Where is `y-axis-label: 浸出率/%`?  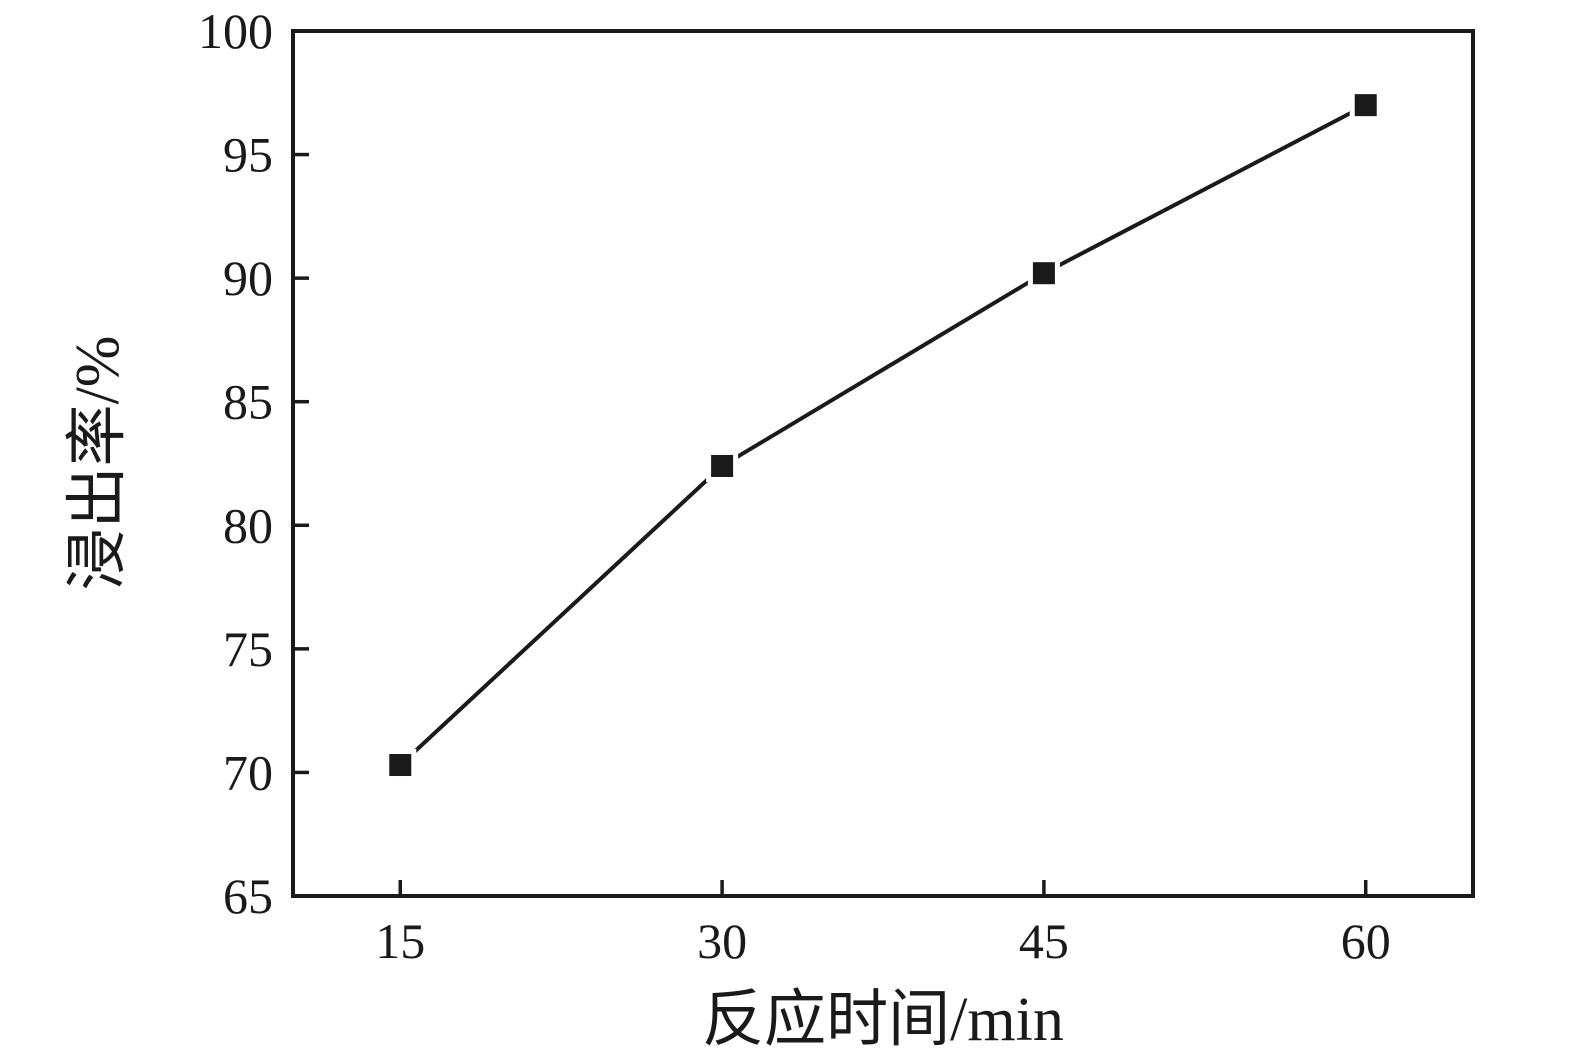
y-axis-label: 浸出率/% is located at coordinates (98, 463).